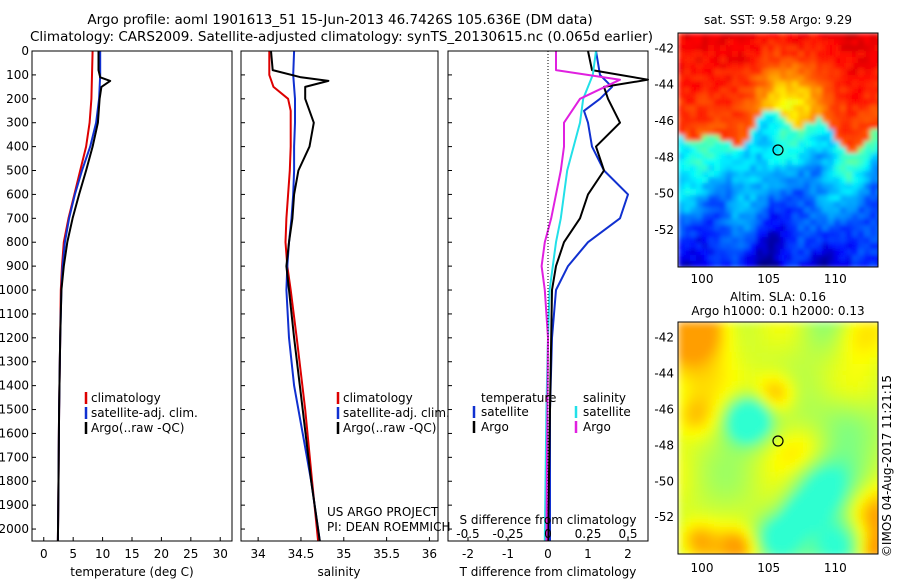 The image size is (900, 580). I want to click on temperature-tick-label: 0, so click(44, 554).